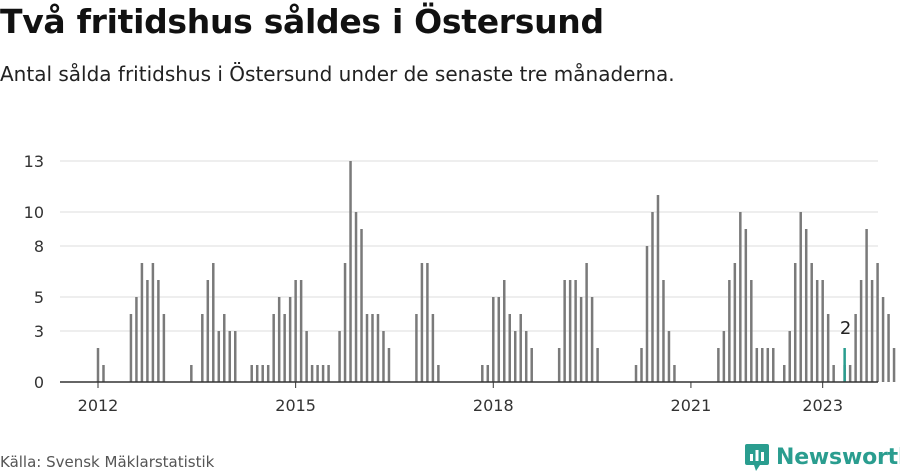 Image resolution: width=900 pixels, height=474 pixels. I want to click on y-tick-label: 8, so click(39, 246).